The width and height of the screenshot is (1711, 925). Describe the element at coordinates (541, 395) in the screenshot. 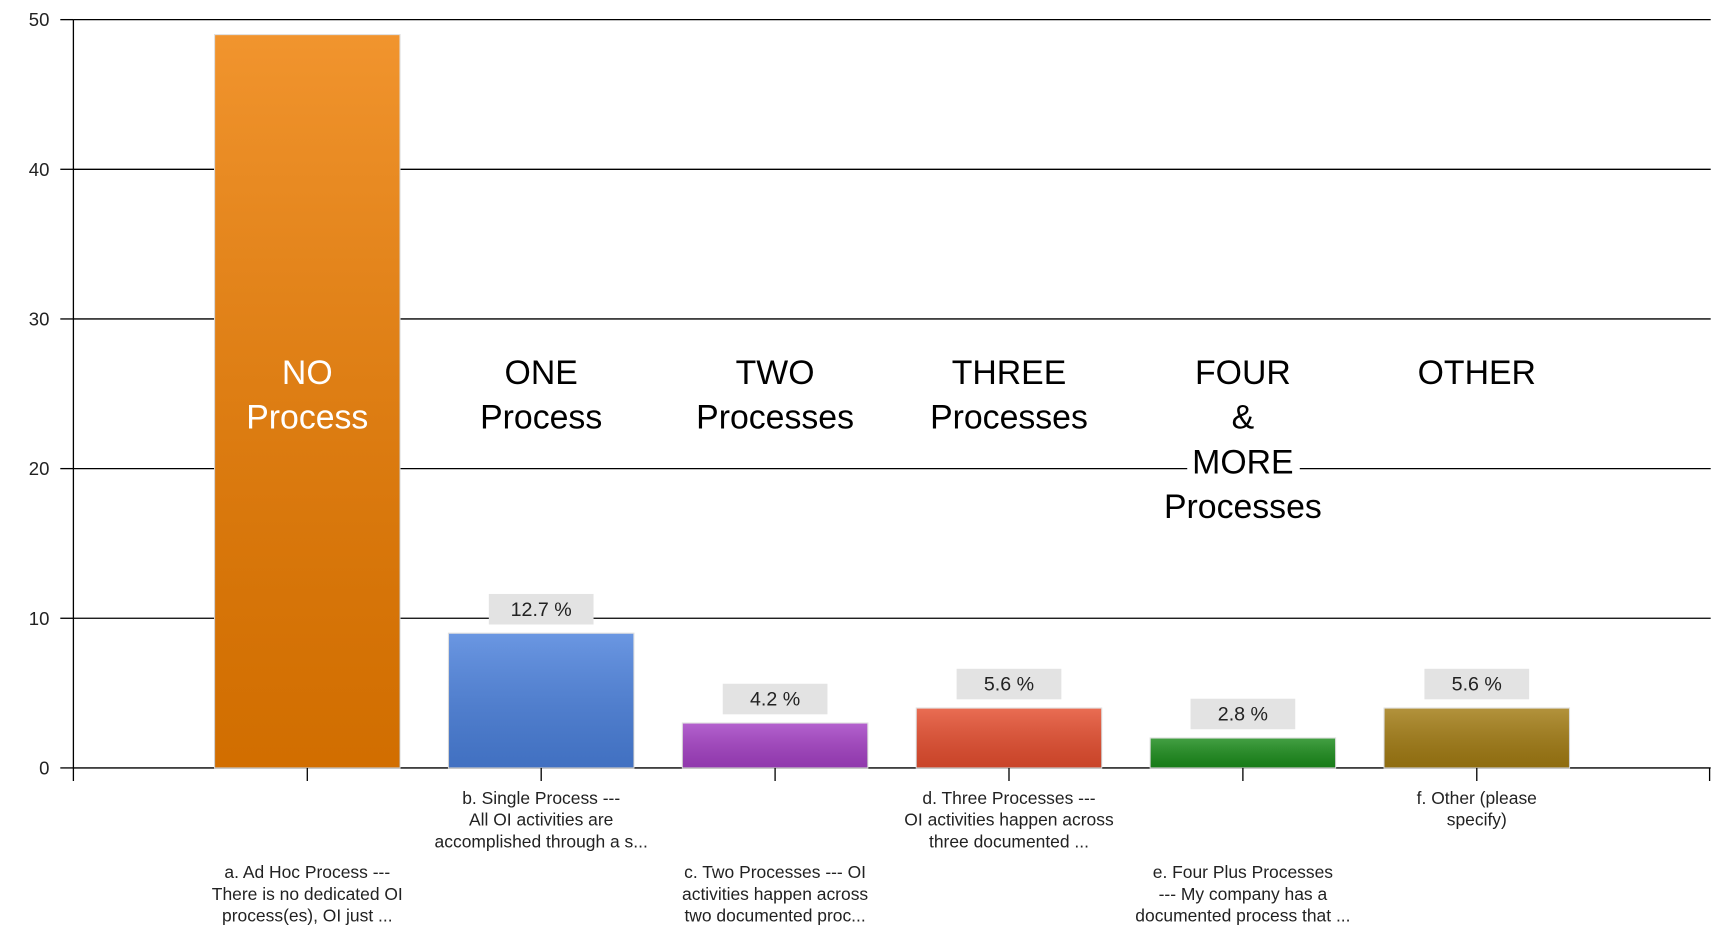

I see `annotation: ONE Process` at that location.